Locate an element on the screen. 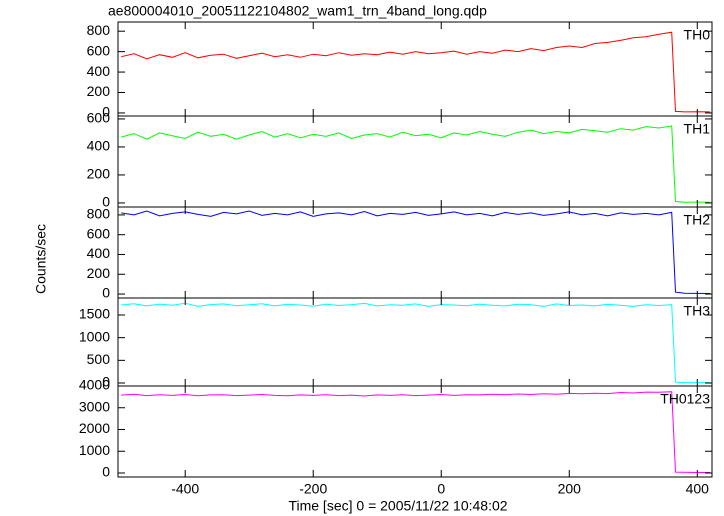 The height and width of the screenshot is (516, 724). y-tick-label: 3000 is located at coordinates (94, 406).